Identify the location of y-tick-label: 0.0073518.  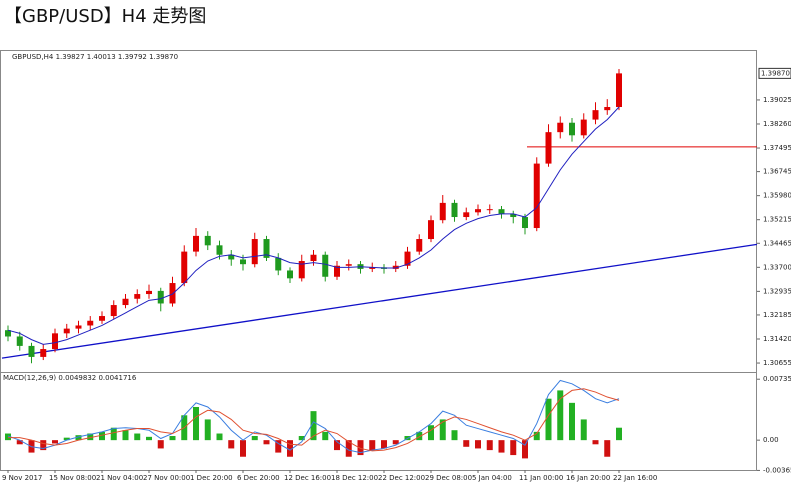
(777, 379).